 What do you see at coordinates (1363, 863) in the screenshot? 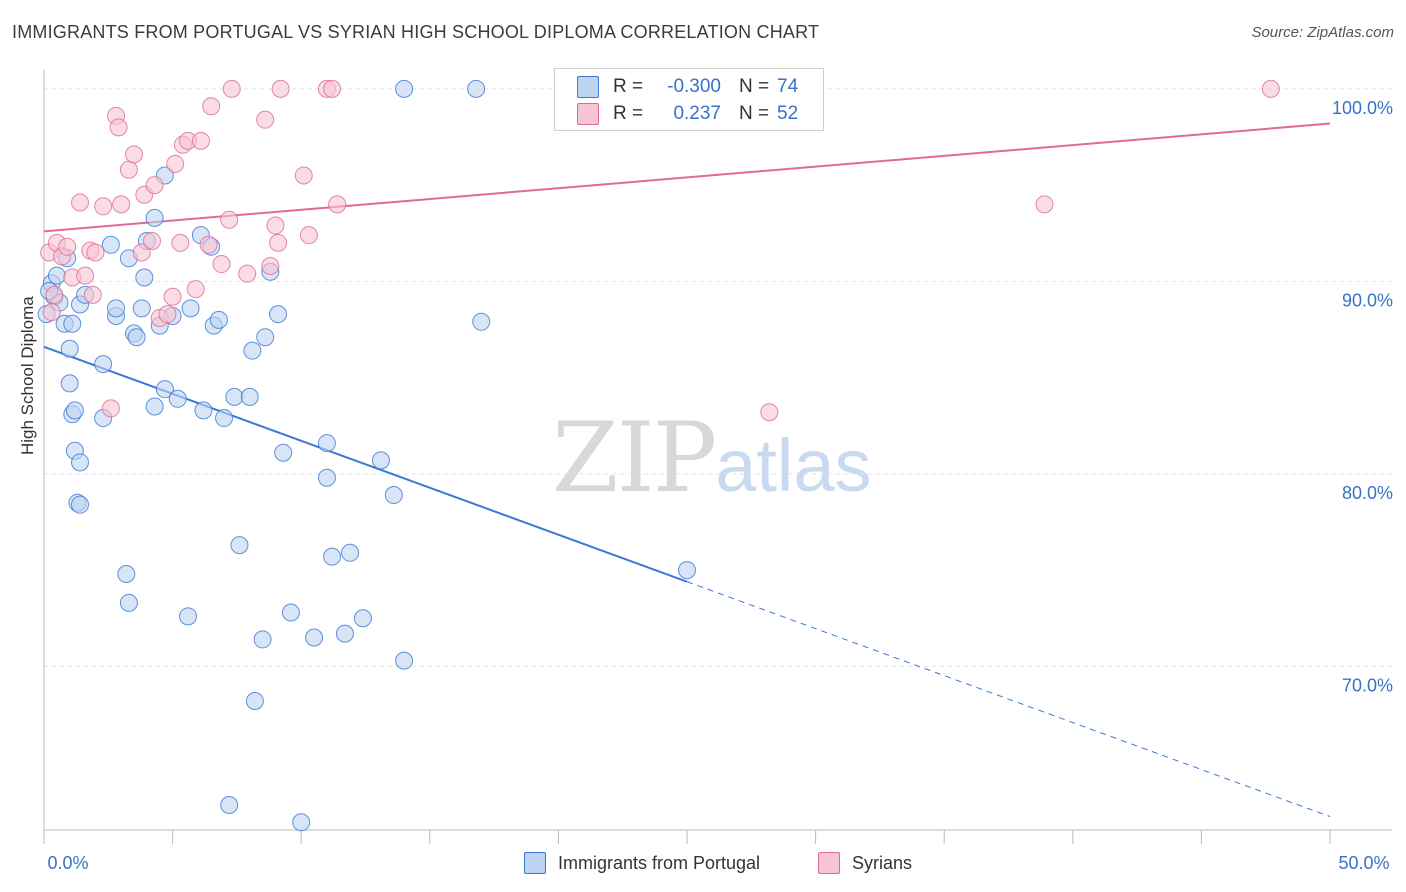
I see `x-tick-label: 50.0%` at bounding box center [1363, 863].